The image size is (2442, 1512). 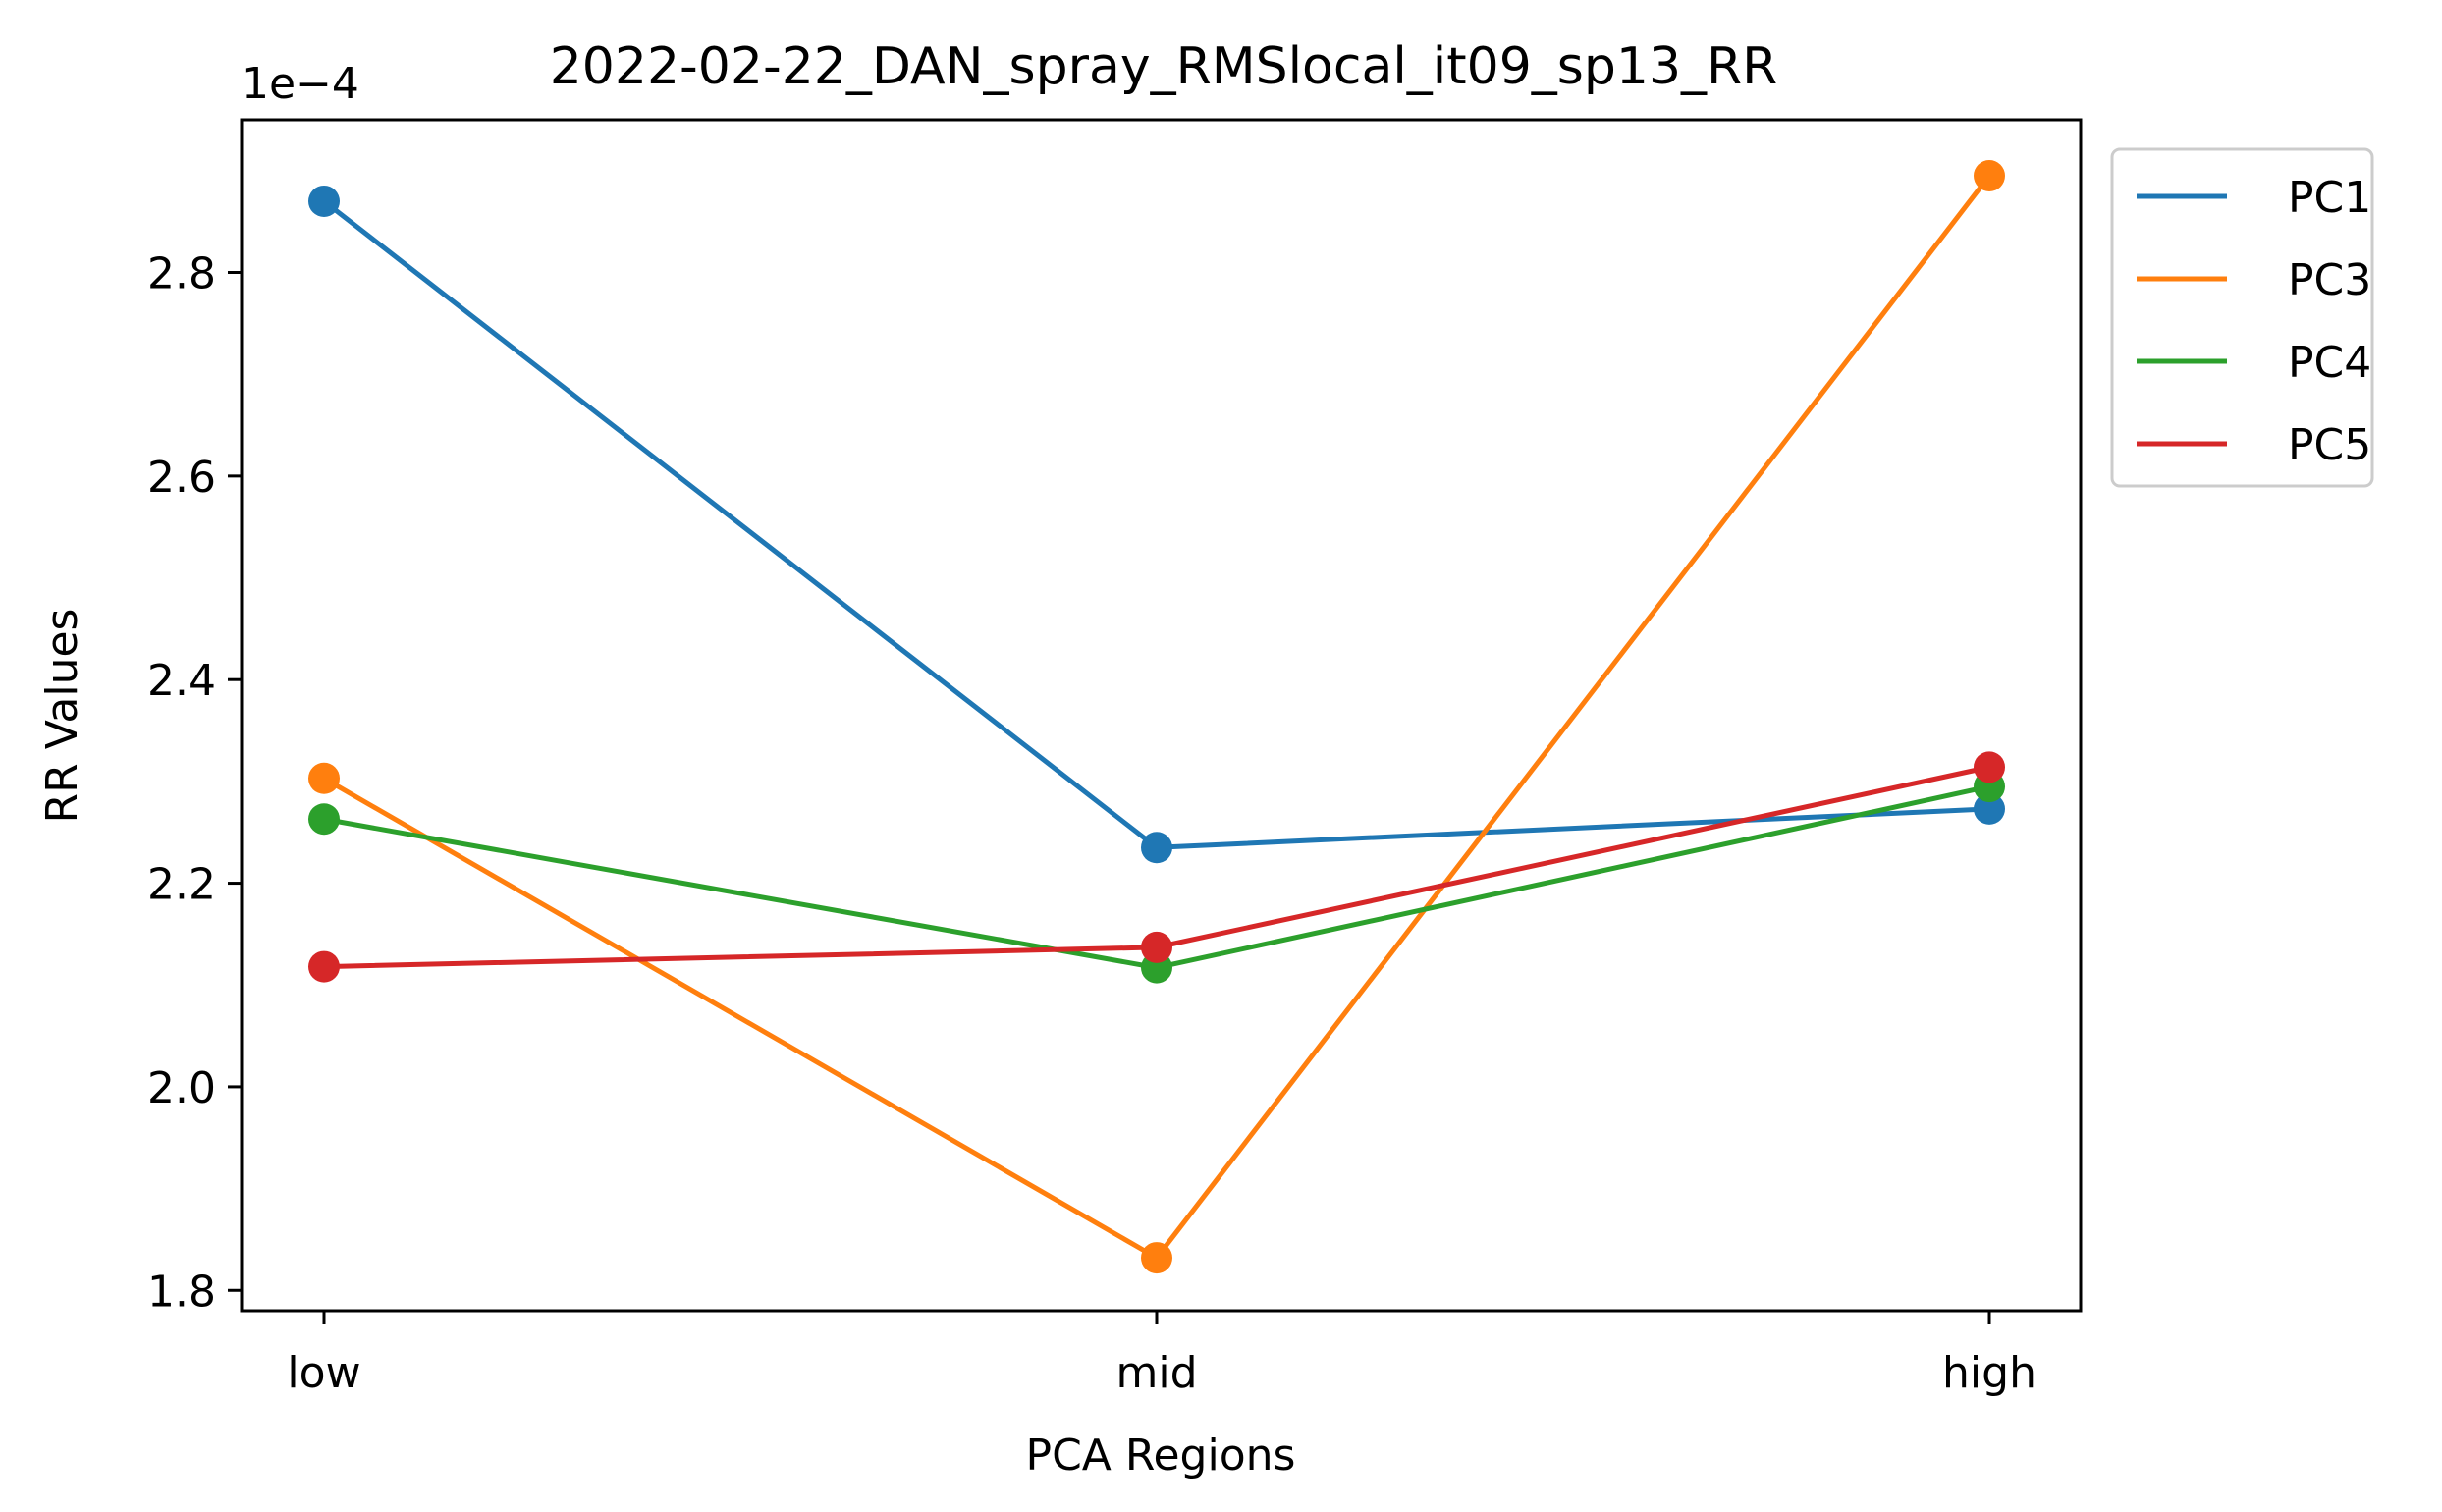 What do you see at coordinates (2330, 198) in the screenshot?
I see `legend-label-pc1: PC1` at bounding box center [2330, 198].